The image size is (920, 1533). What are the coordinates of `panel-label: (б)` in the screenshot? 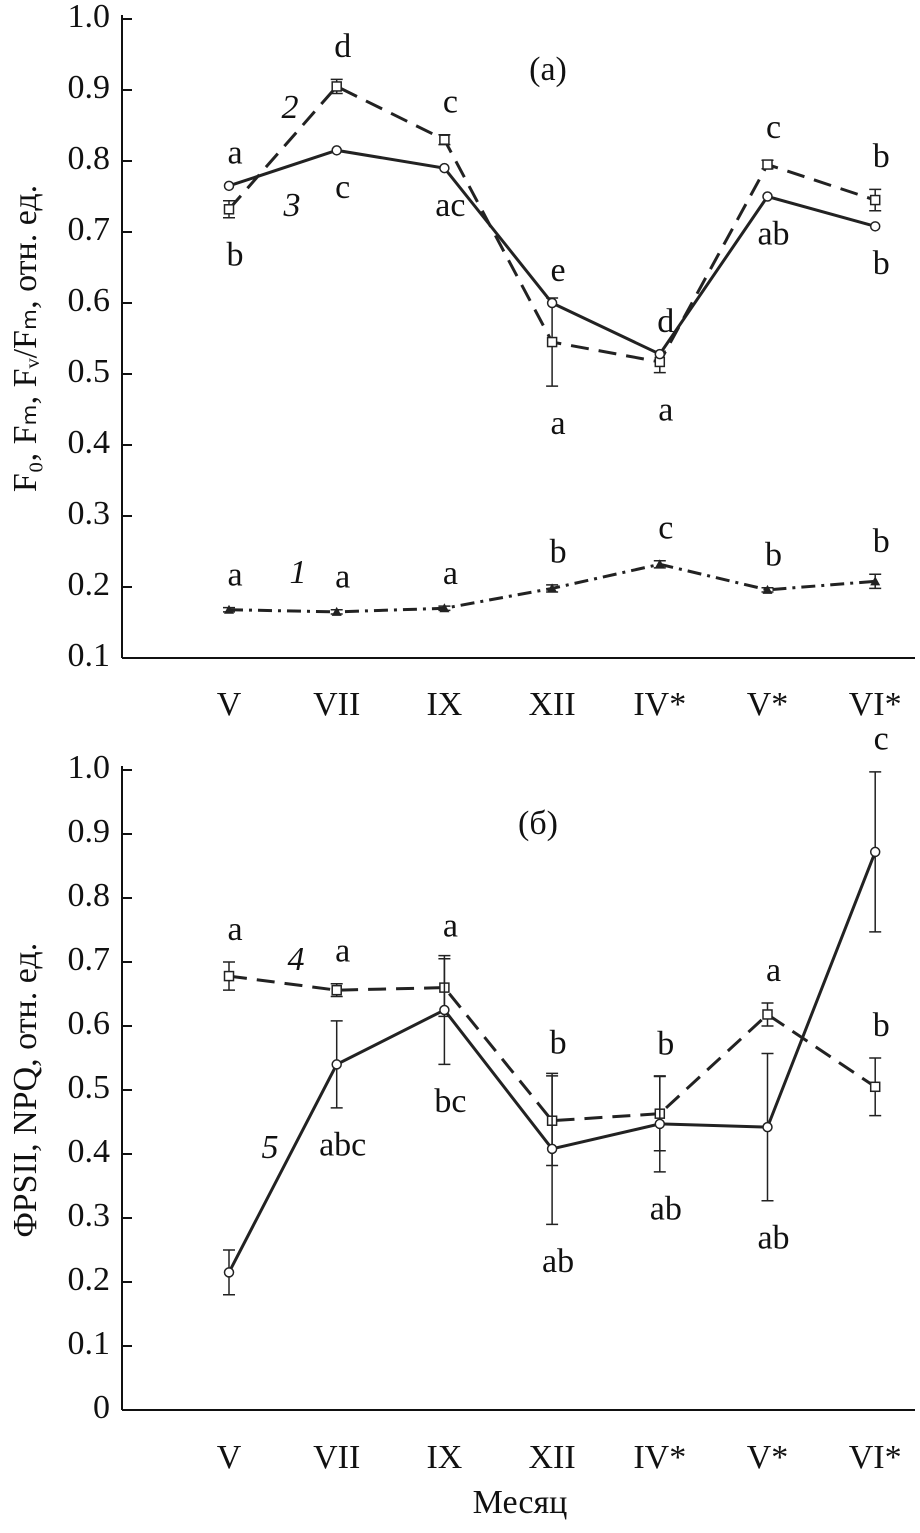 It's located at (538, 823).